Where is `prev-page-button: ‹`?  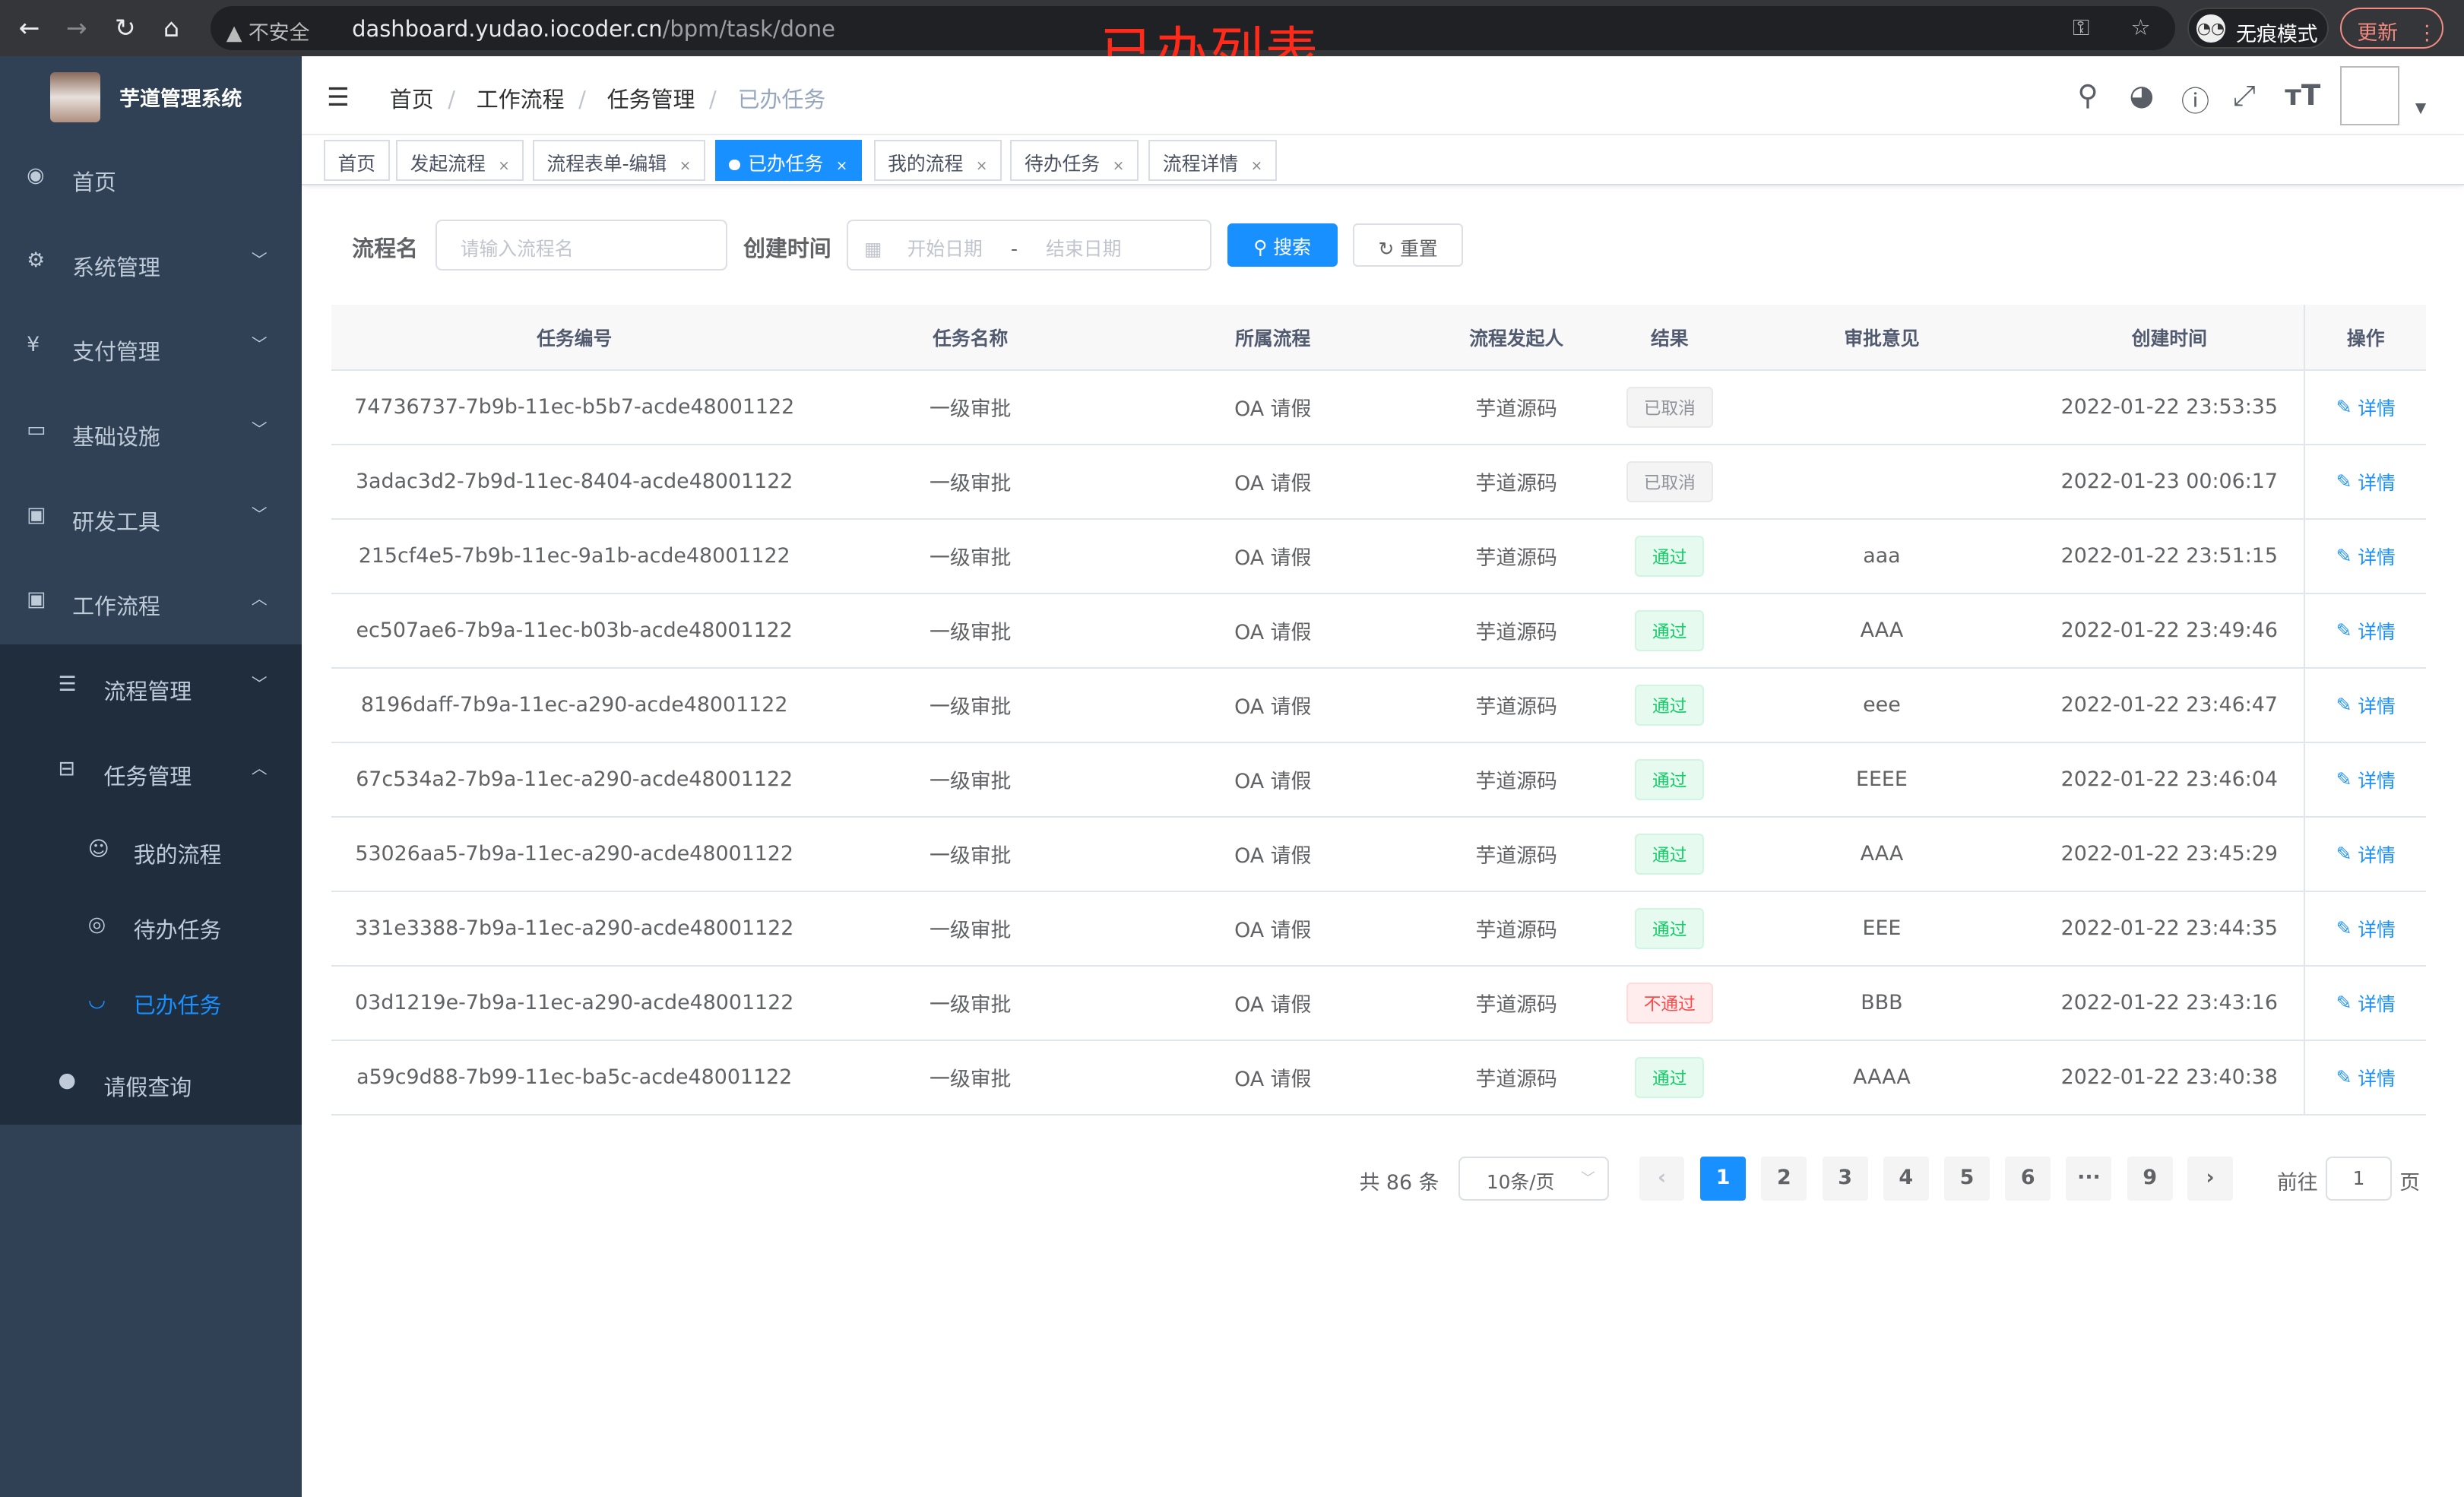 prev-page-button: ‹ is located at coordinates (1662, 1178).